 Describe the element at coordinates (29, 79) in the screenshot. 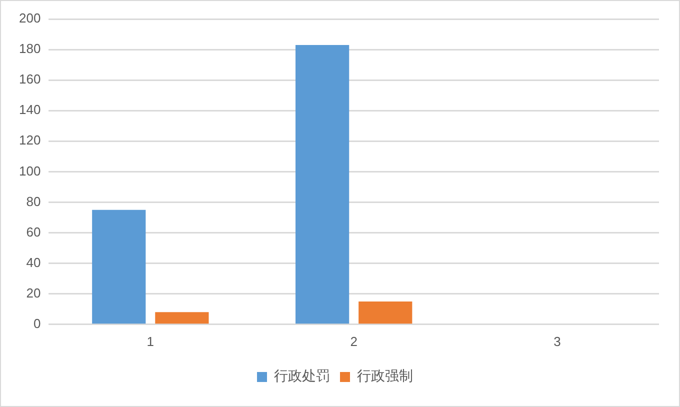

I see `y-tick-label: 160` at that location.